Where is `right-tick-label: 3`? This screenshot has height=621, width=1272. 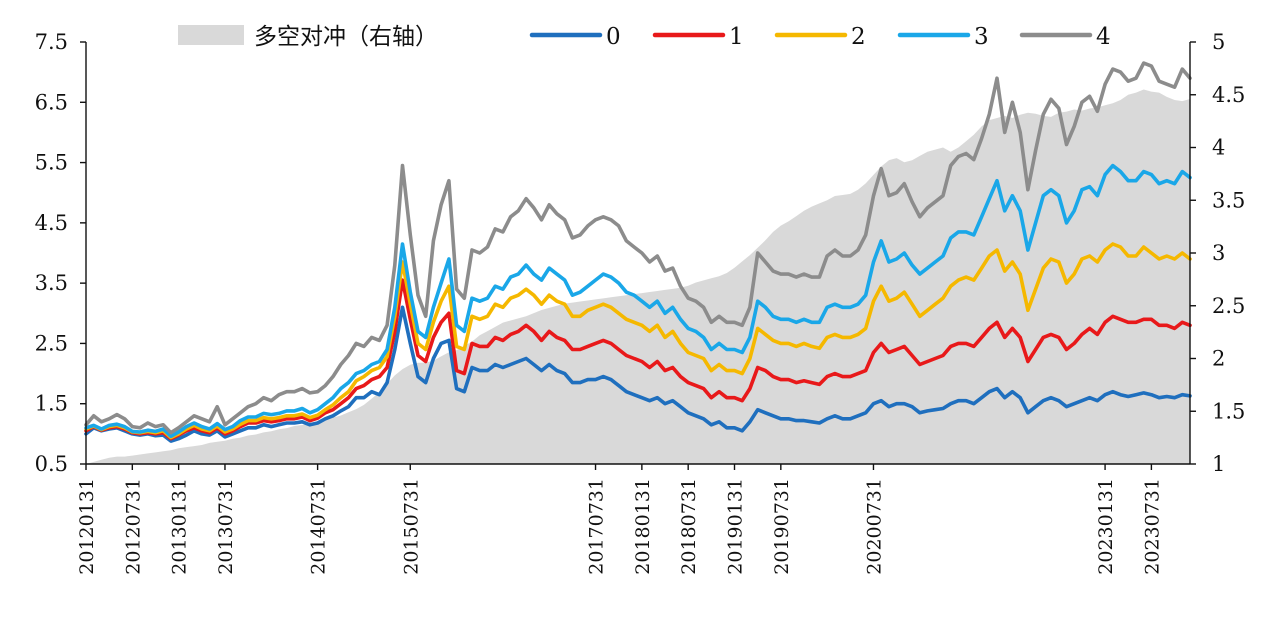
right-tick-label: 3 is located at coordinates (1218, 253).